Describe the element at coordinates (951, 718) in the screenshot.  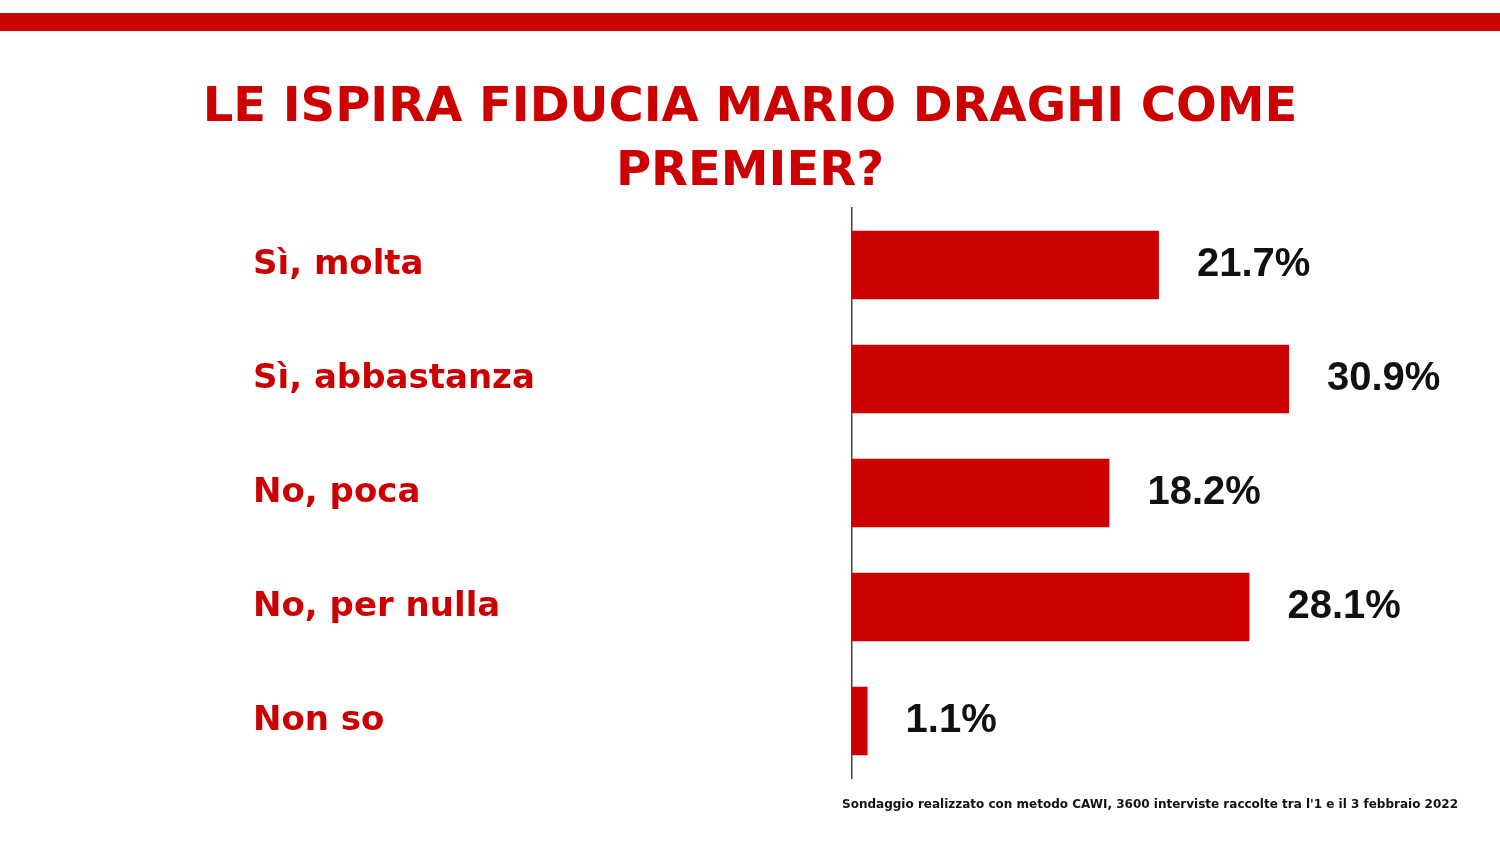
I see `data-label: 1.1%` at that location.